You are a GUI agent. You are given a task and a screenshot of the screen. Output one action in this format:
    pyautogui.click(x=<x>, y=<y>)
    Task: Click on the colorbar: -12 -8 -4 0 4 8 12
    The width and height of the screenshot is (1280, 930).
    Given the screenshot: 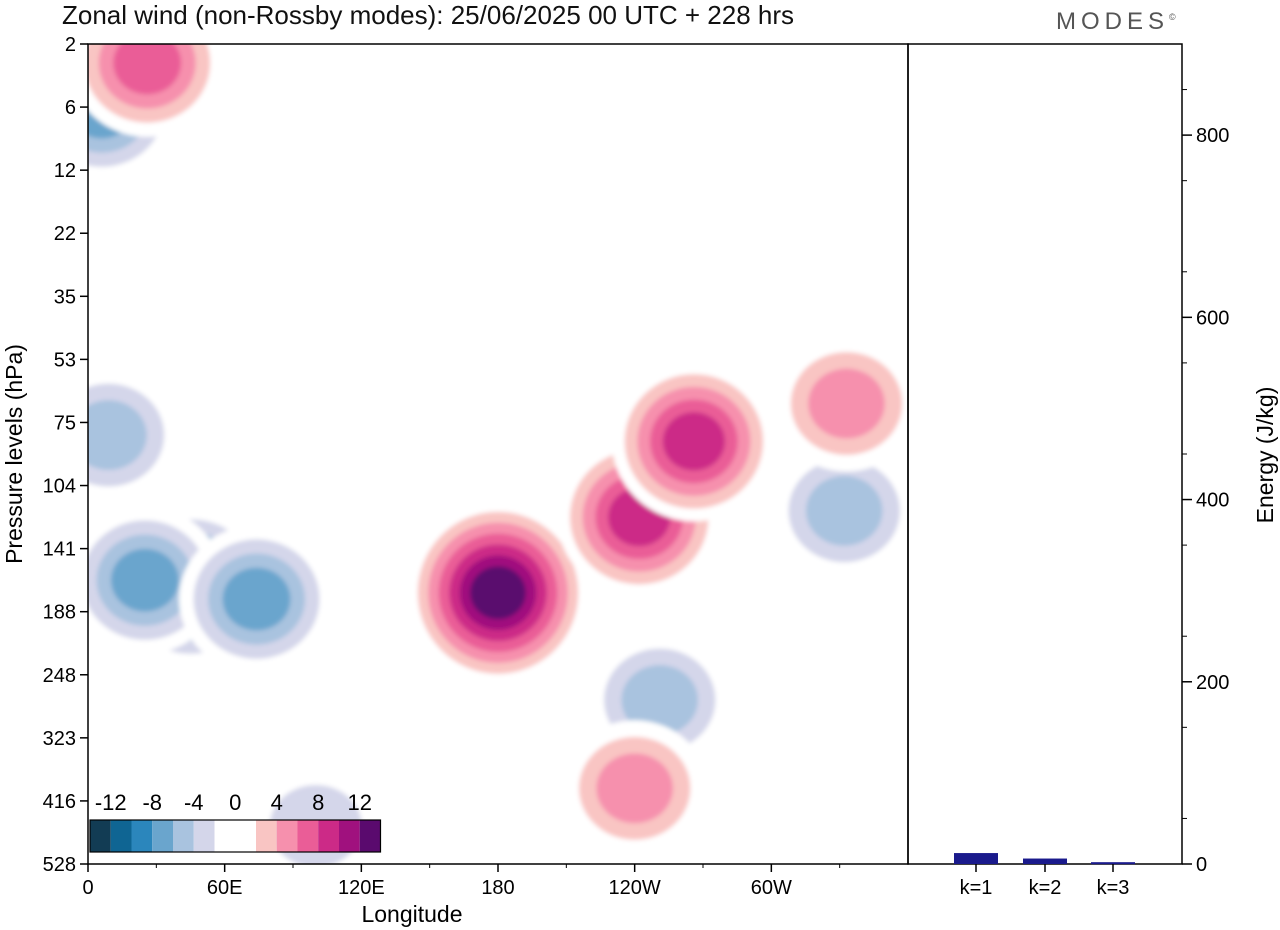 What is the action you would take?
    pyautogui.click(x=235, y=821)
    